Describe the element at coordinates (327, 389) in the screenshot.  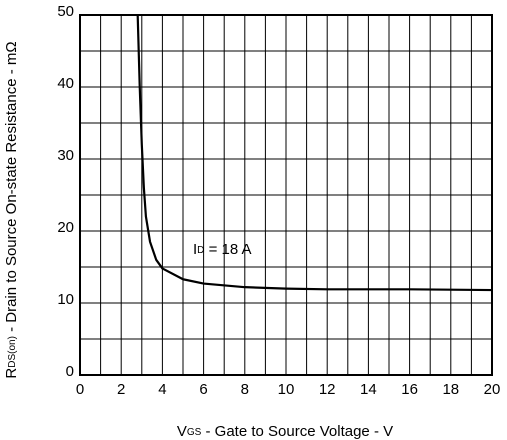
I see `x-tick-label: 12` at that location.